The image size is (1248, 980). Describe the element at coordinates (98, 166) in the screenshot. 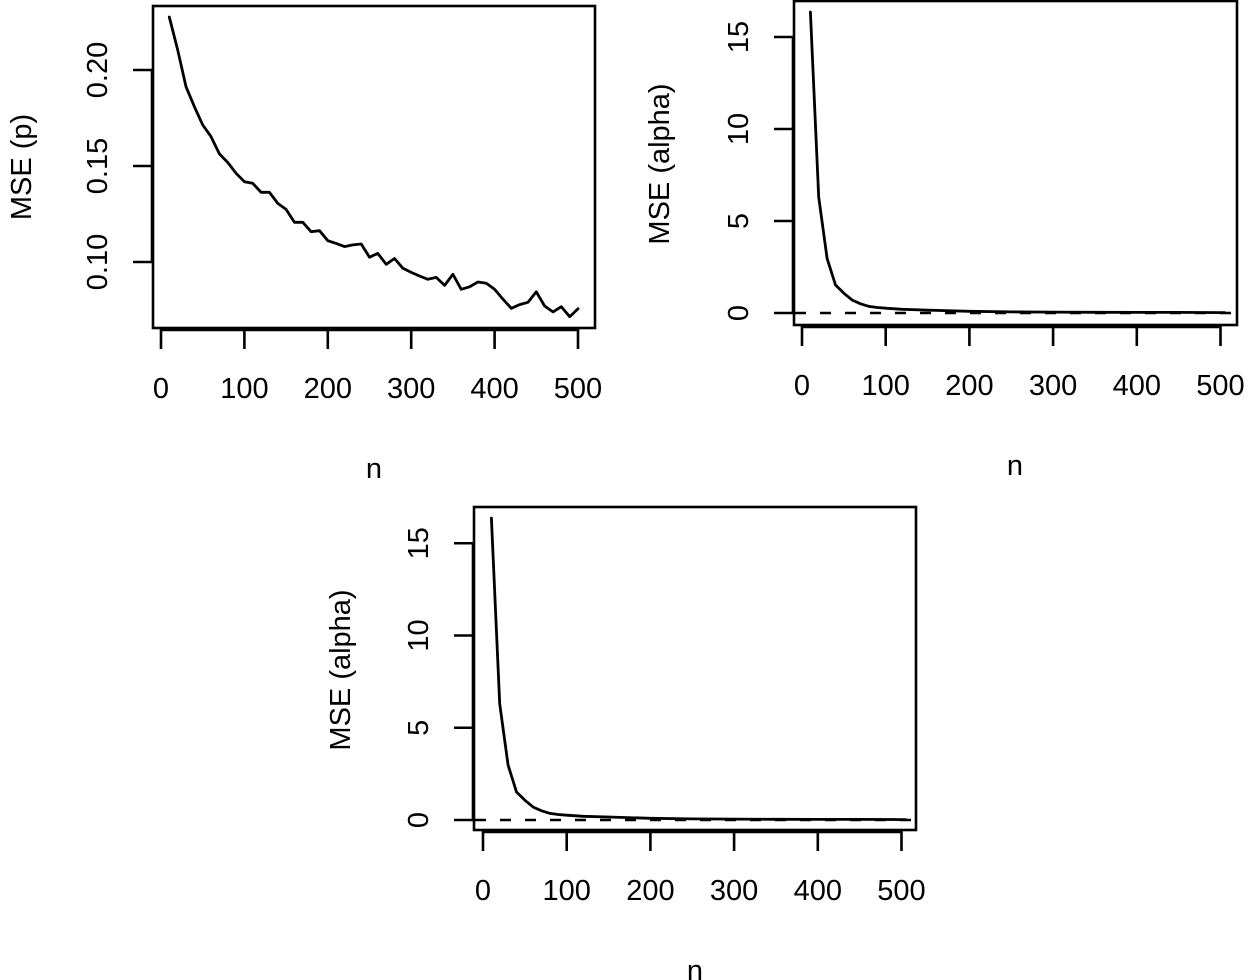

I see `y-tick-label: 0.15` at that location.